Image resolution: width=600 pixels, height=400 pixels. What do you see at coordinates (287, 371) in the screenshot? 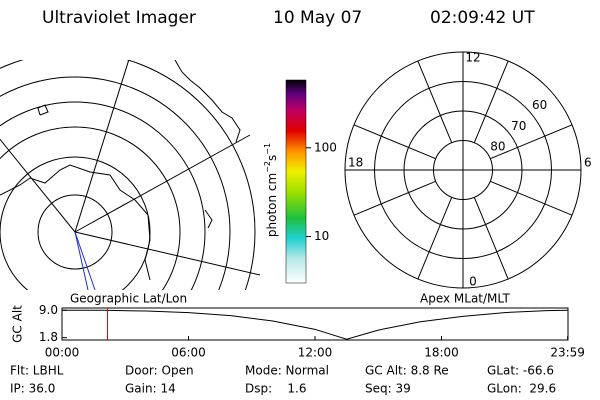
I see `status-field: Mode: Normal` at bounding box center [287, 371].